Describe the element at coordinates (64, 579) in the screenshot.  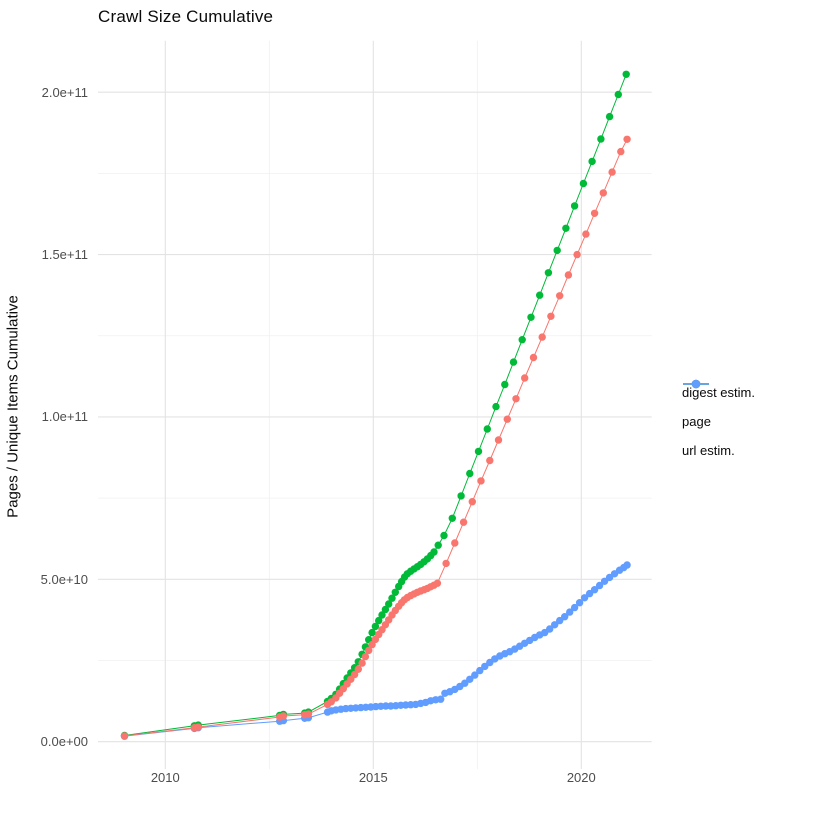
I see `y-tick-label: 5.0e+10` at that location.